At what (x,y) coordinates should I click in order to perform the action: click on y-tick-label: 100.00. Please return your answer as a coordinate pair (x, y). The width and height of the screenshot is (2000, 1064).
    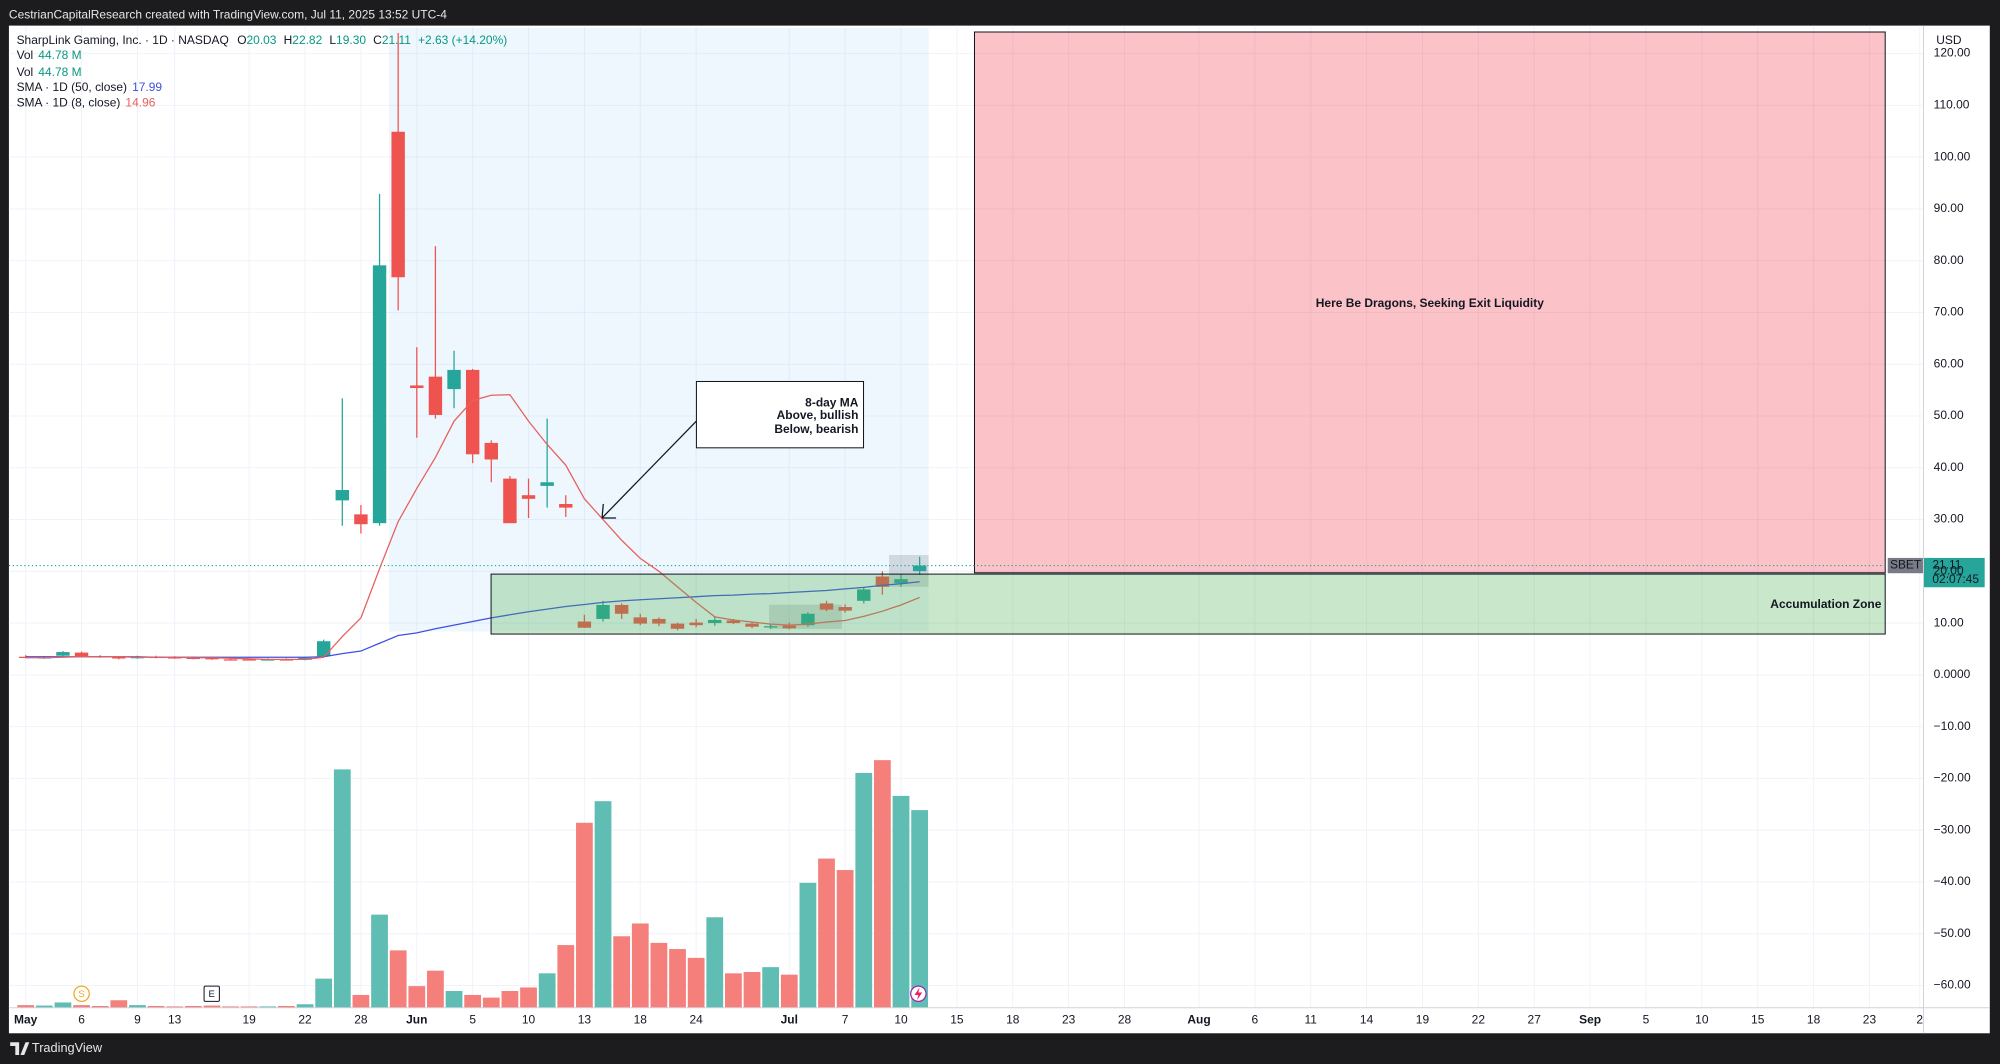
    Looking at the image, I should click on (1952, 156).